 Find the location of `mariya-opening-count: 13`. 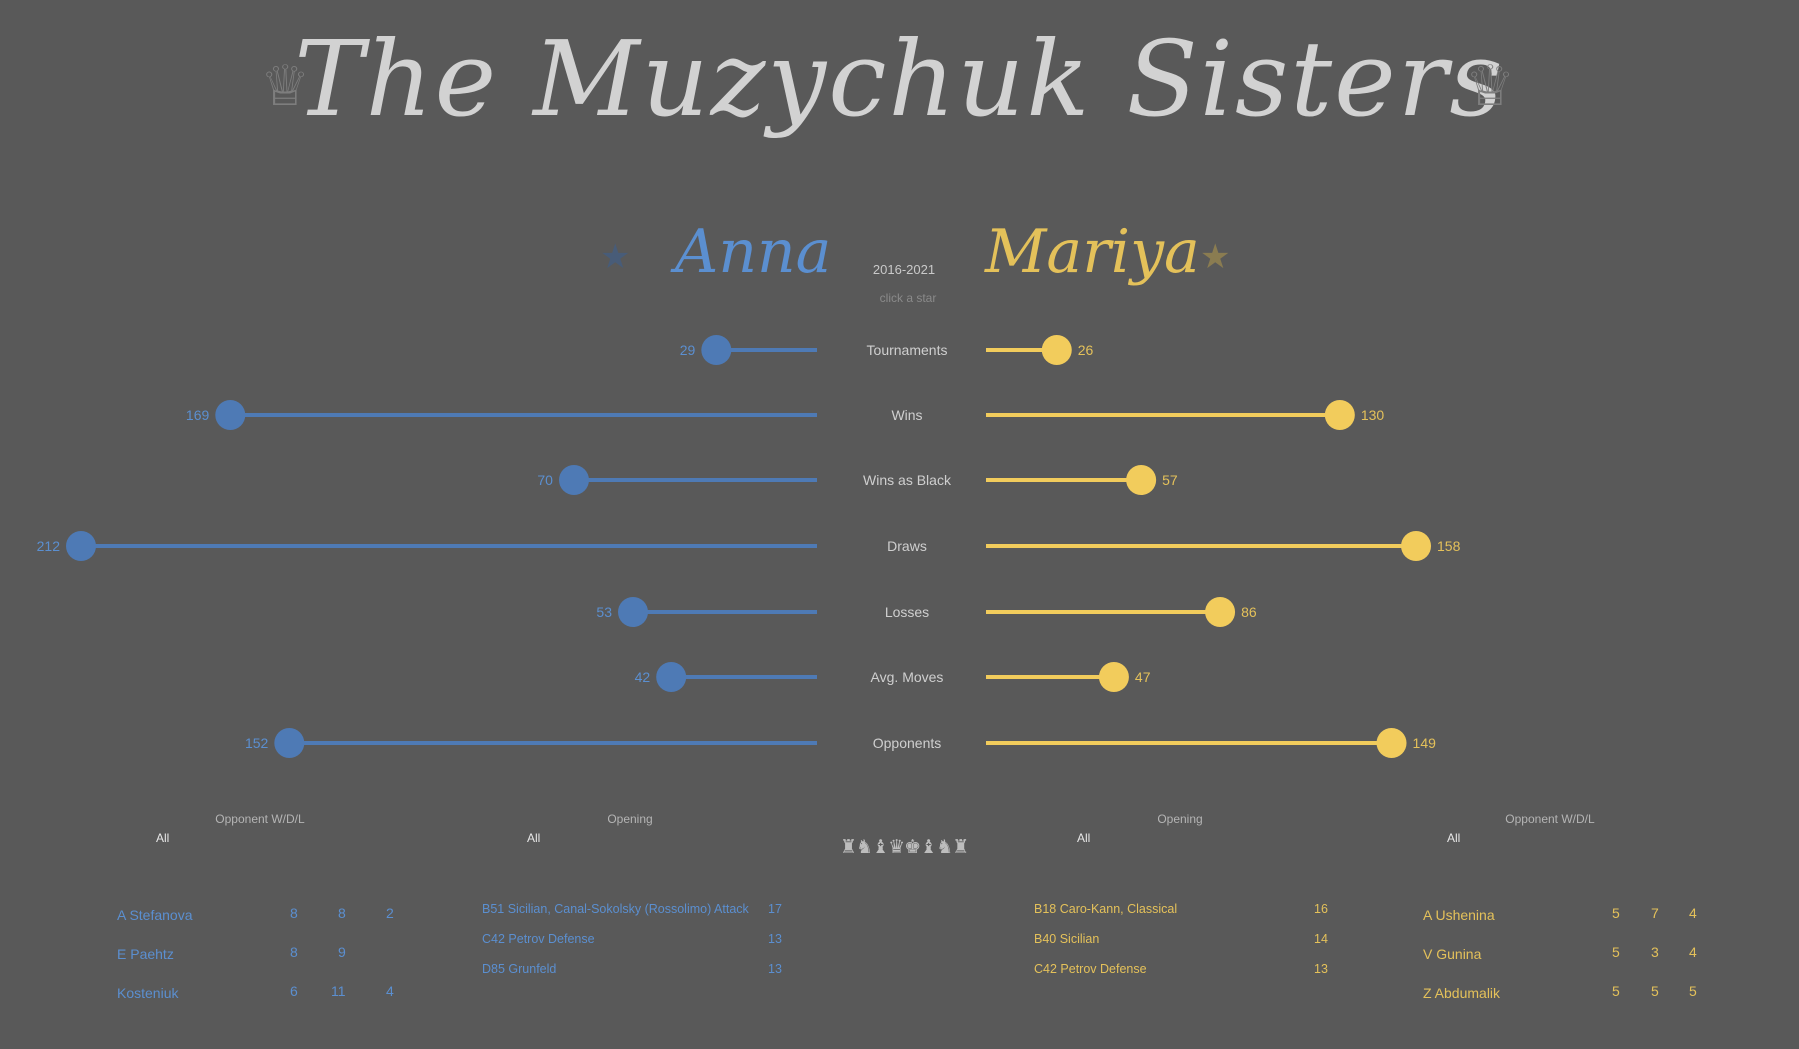

mariya-opening-count: 13 is located at coordinates (1321, 969).